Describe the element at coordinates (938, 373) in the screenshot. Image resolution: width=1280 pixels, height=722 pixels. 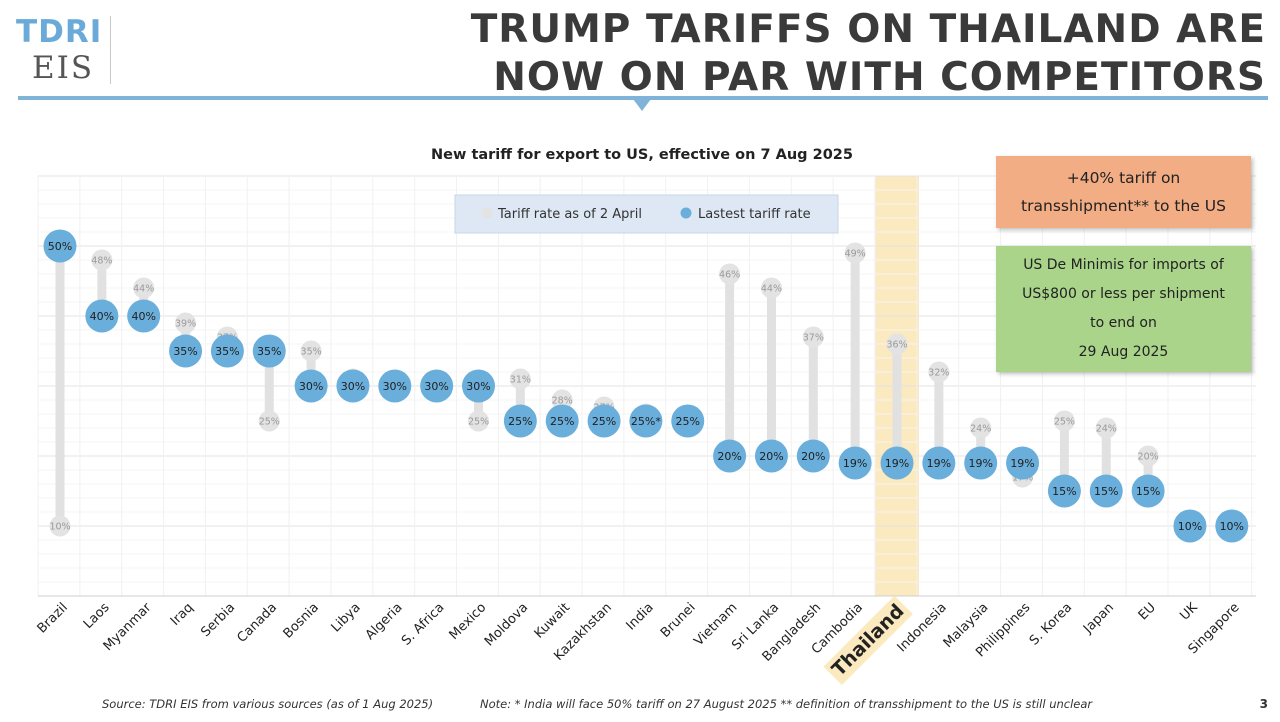
I see `april-label: 32%` at that location.